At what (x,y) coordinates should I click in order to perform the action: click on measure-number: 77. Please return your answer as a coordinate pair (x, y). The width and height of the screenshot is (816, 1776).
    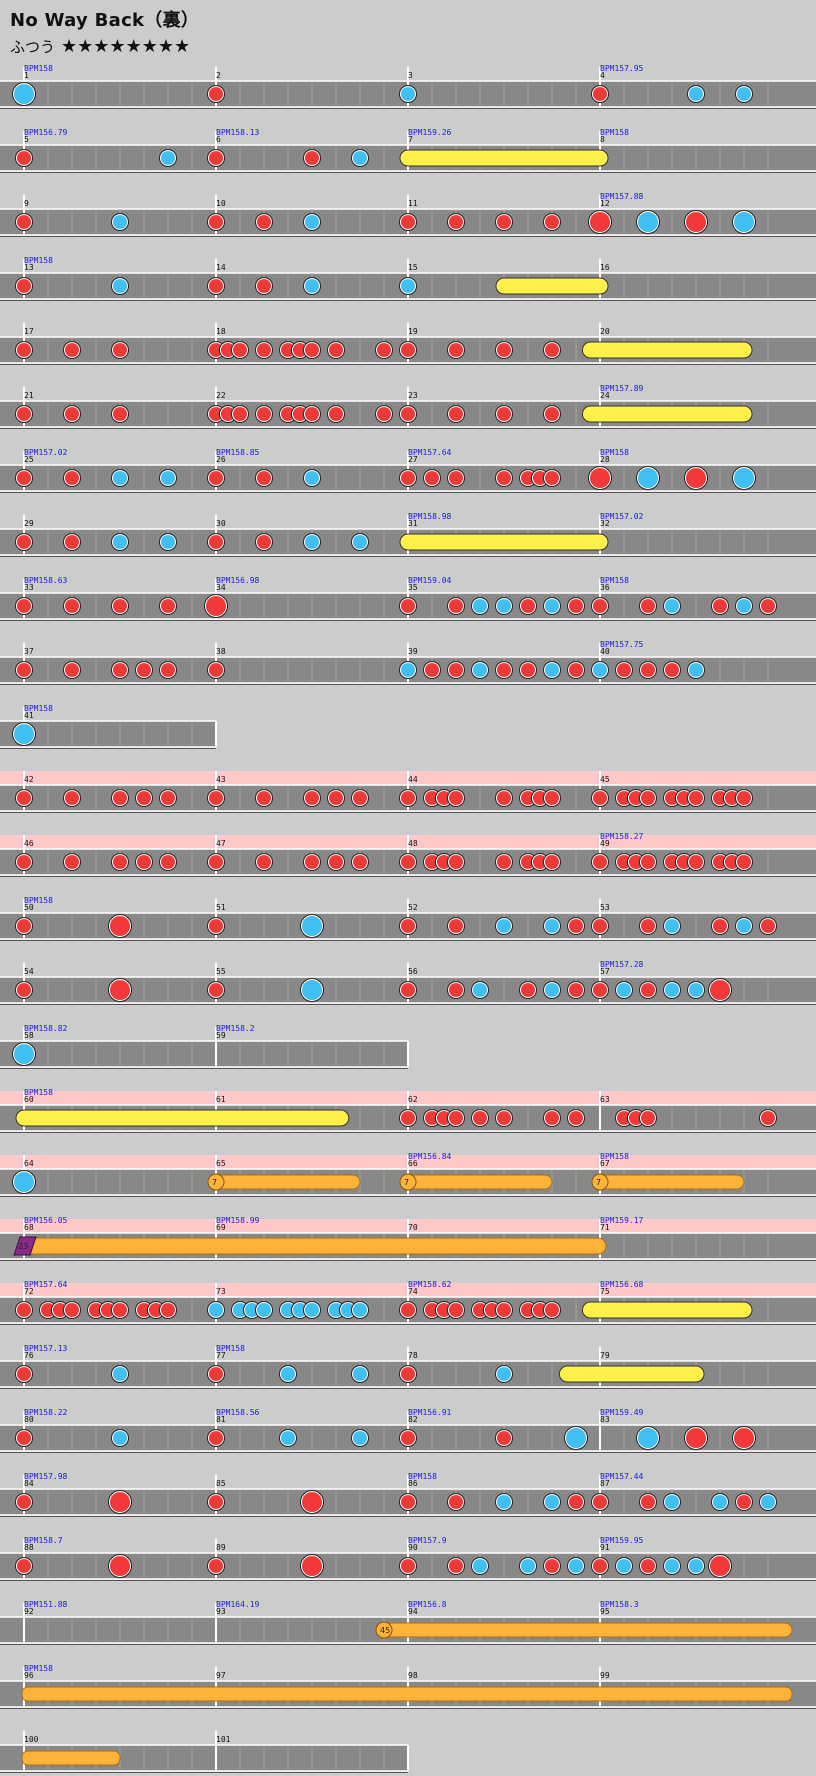
    Looking at the image, I should click on (221, 1355).